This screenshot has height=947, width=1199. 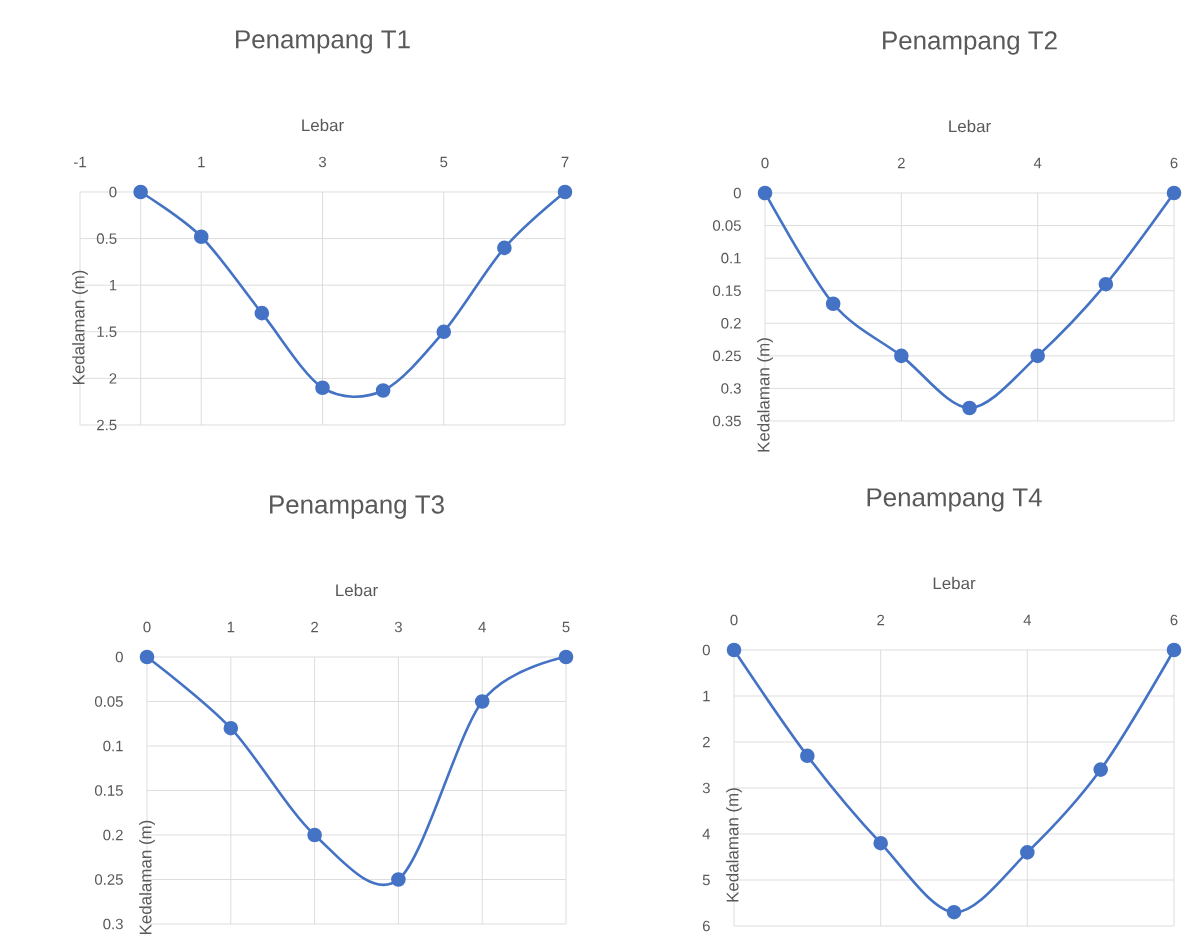 What do you see at coordinates (107, 331) in the screenshot?
I see `y-tick-label: 1.5` at bounding box center [107, 331].